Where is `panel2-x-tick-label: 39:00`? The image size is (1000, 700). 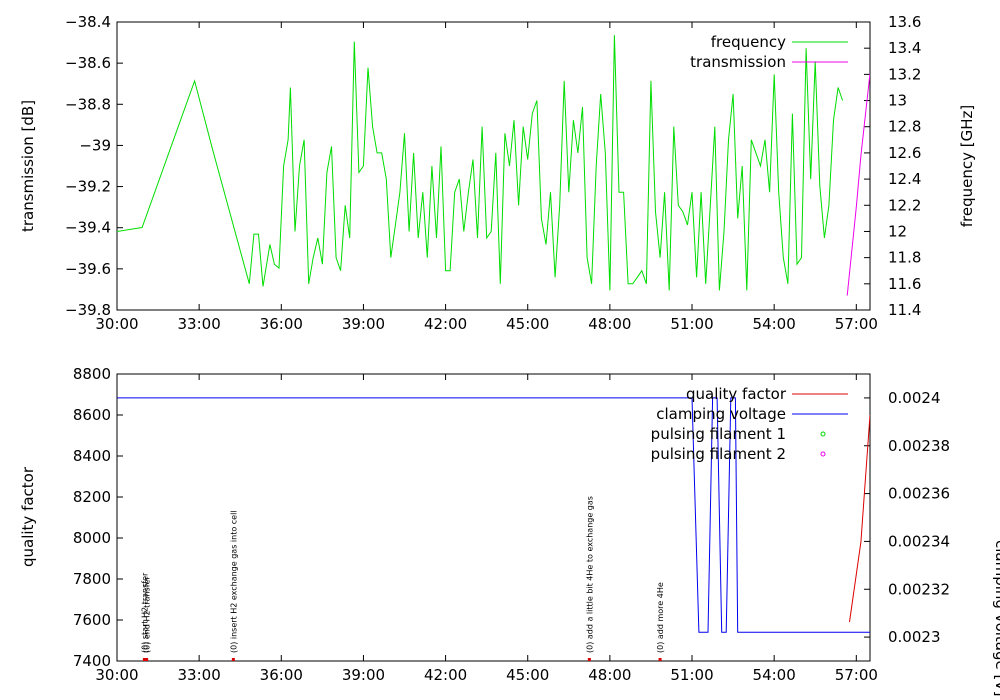 panel2-x-tick-label: 39:00 is located at coordinates (363, 675).